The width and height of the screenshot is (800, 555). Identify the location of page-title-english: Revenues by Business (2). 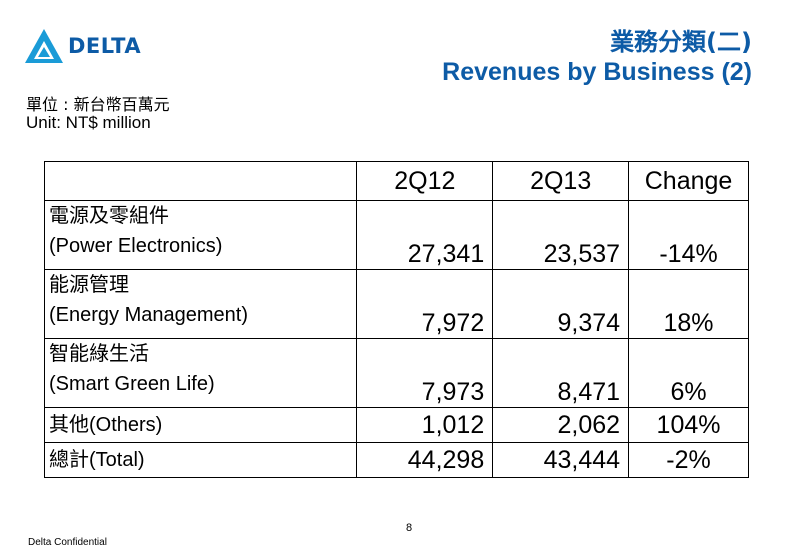
(597, 72).